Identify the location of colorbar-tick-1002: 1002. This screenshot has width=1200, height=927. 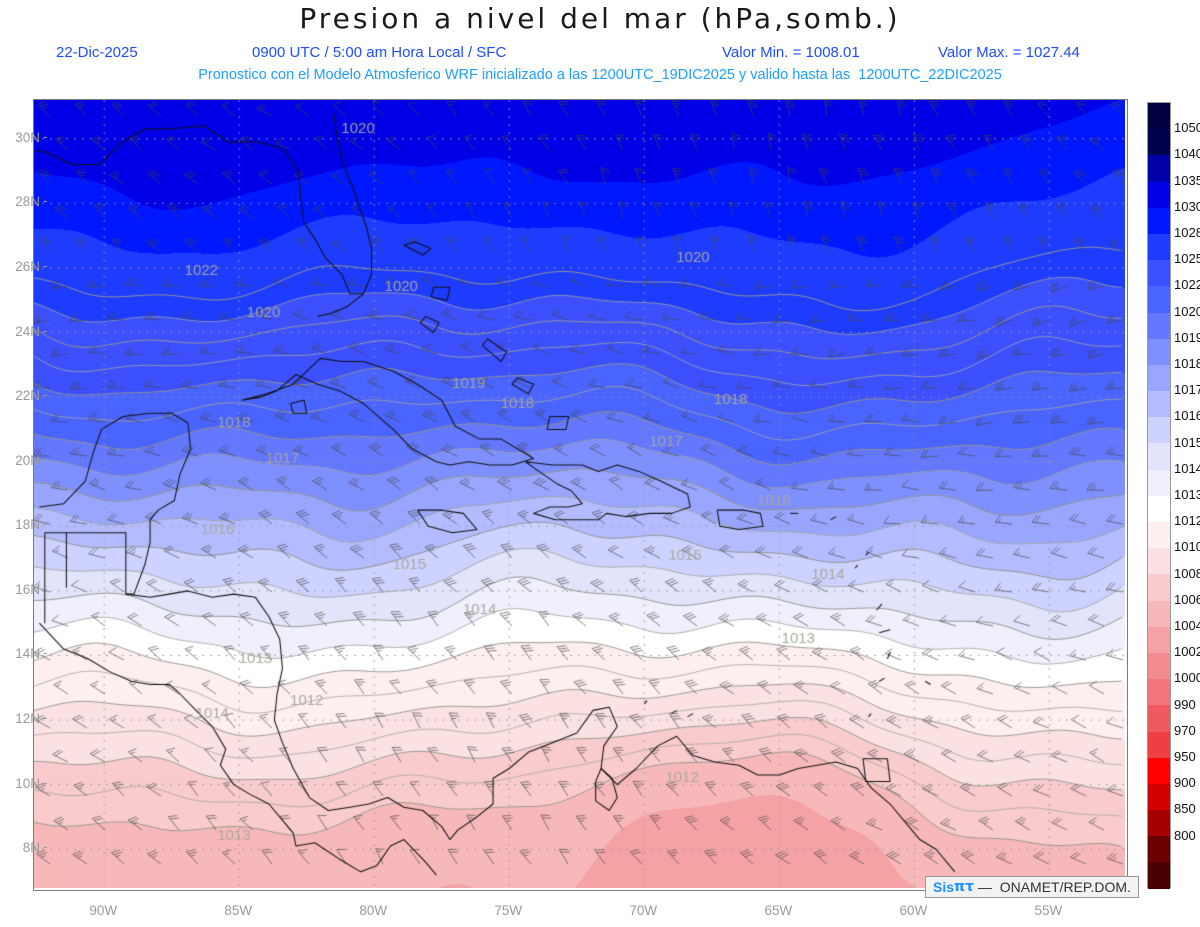
(1187, 652).